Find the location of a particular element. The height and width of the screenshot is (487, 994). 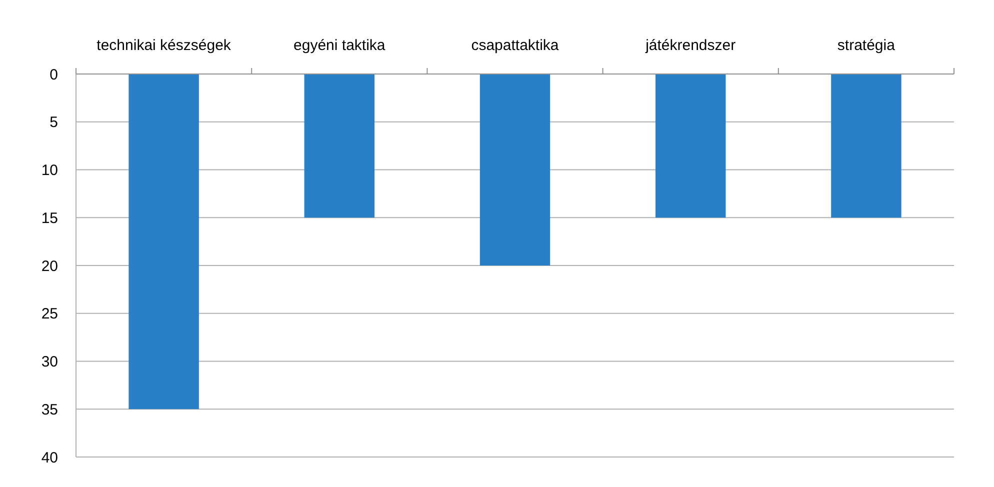

x-tick-label: stratégia is located at coordinates (866, 45).